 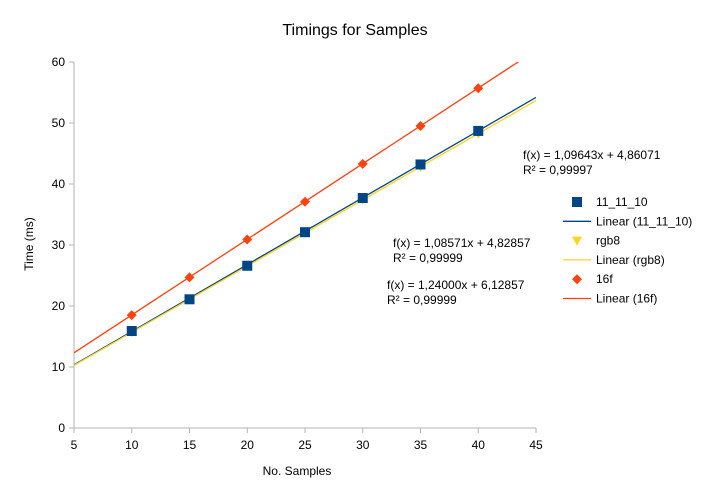 I want to click on r-squared-11_11_10: R² = 0,99997, so click(x=558, y=170).